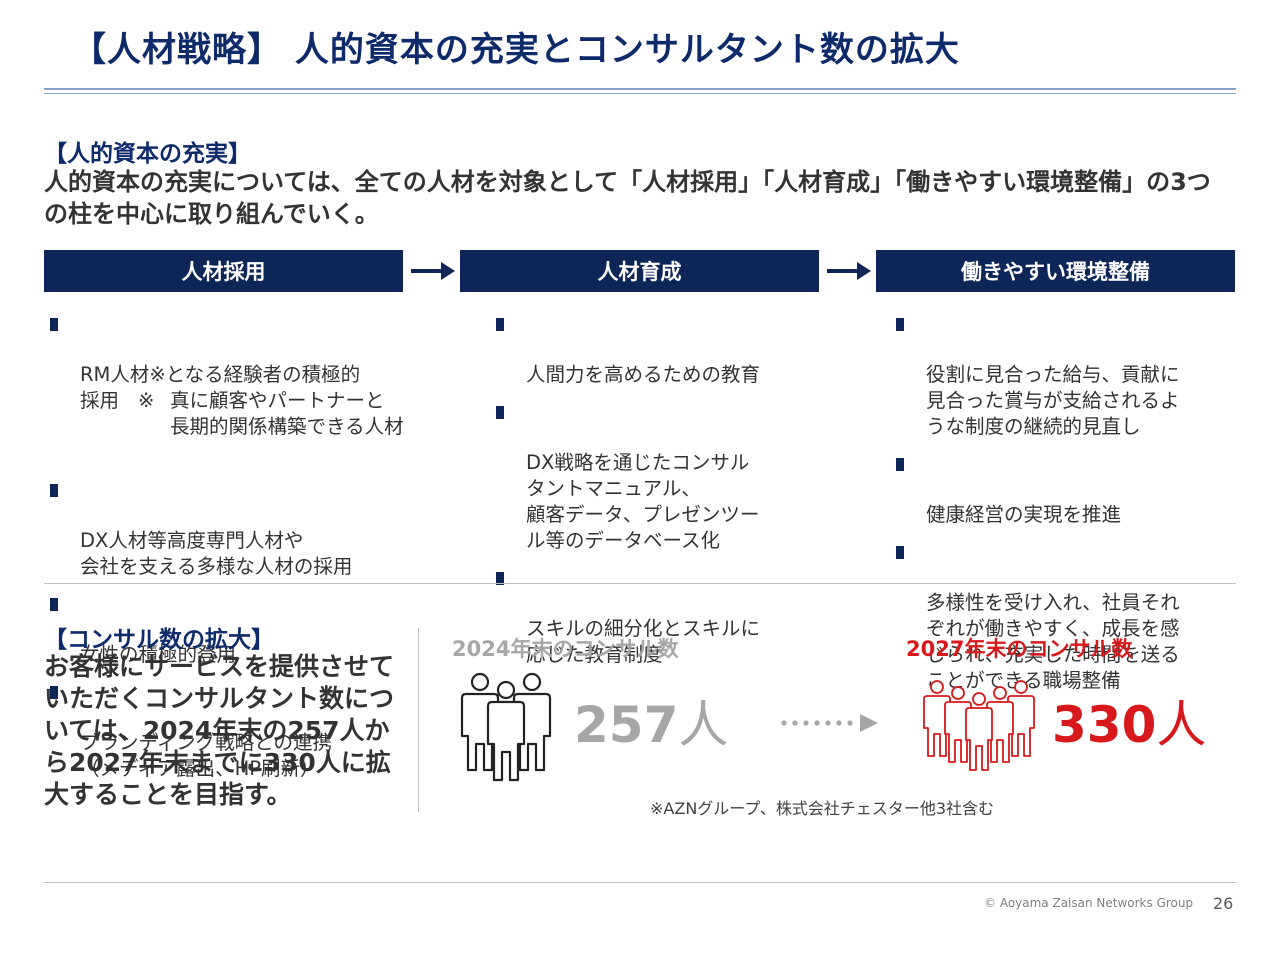  What do you see at coordinates (287, 413) in the screenshot?
I see `note-text: 真に顧客やパートナーと 長期的関係構築できる人材` at bounding box center [287, 413].